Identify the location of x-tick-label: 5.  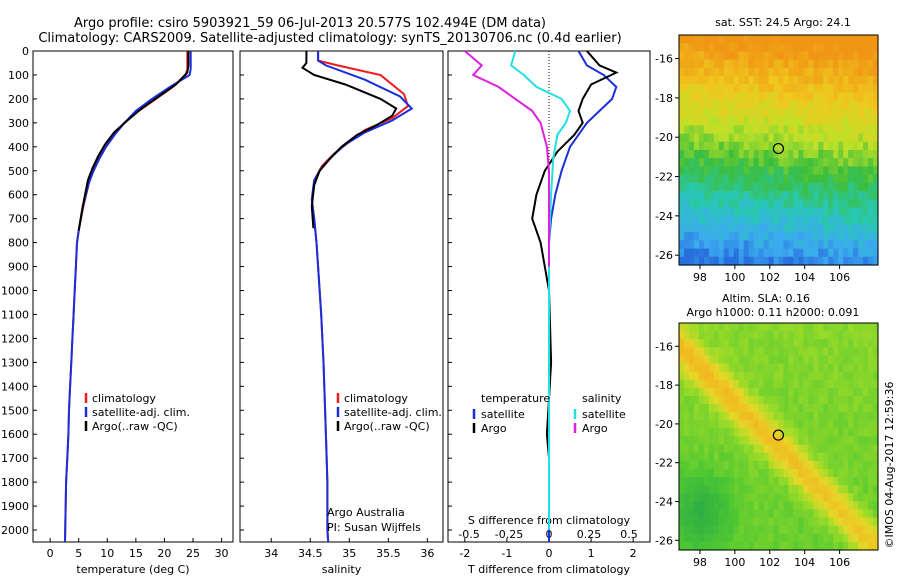
(78, 553).